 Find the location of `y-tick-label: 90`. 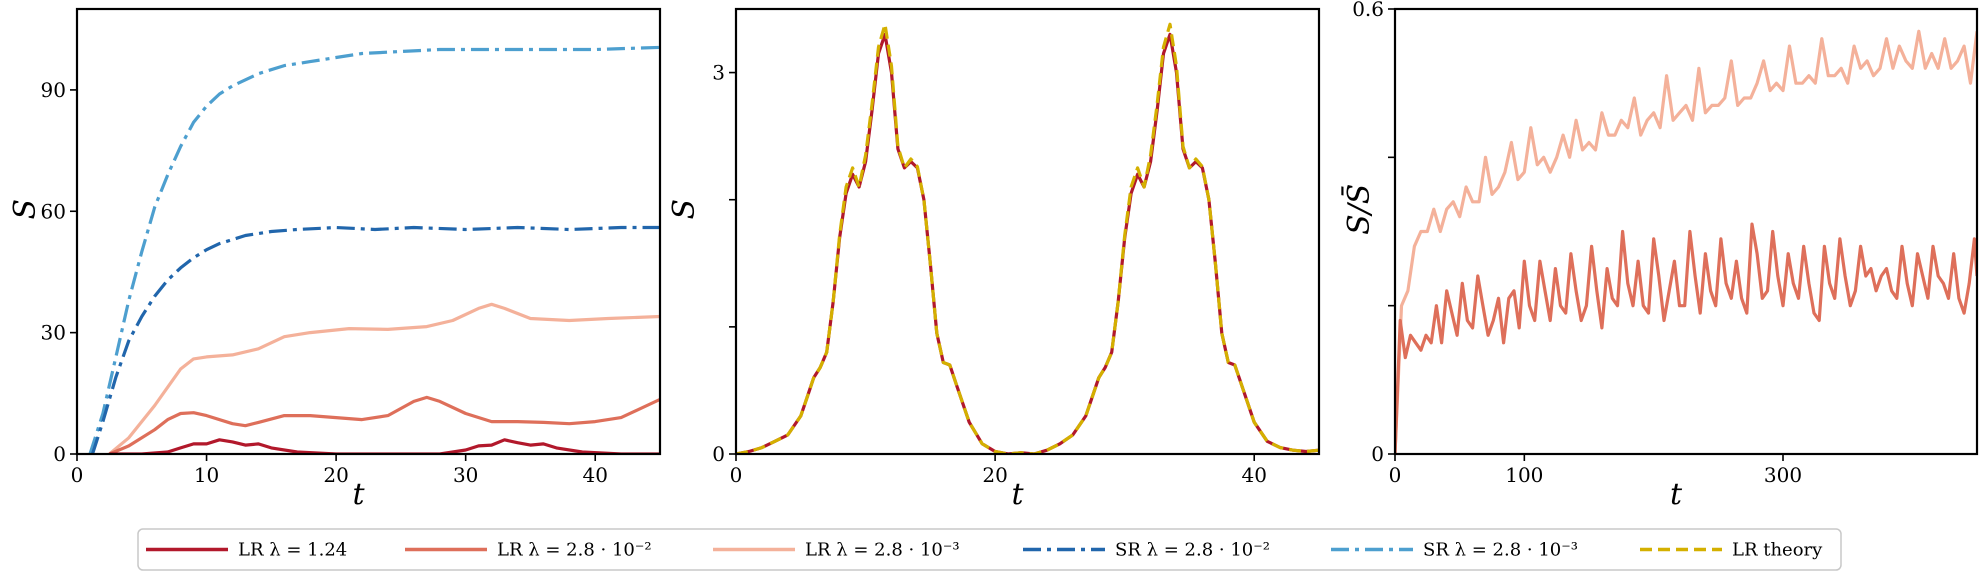

y-tick-label: 90 is located at coordinates (53, 90).